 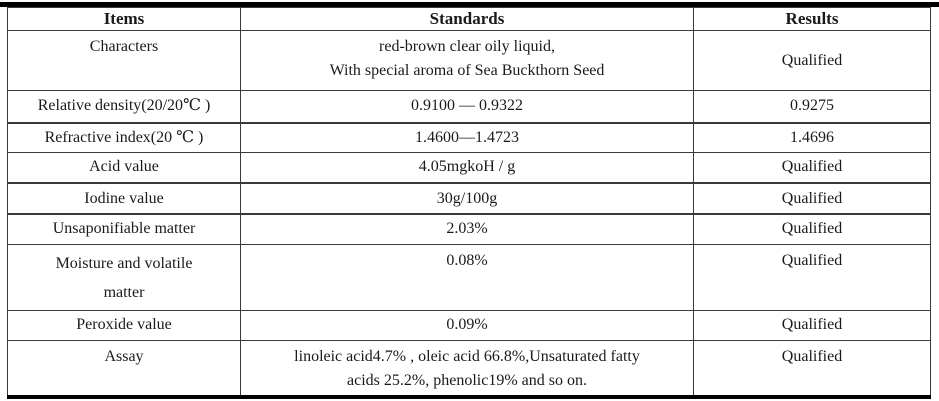 I want to click on standard-cell: 0.08%, so click(x=467, y=277).